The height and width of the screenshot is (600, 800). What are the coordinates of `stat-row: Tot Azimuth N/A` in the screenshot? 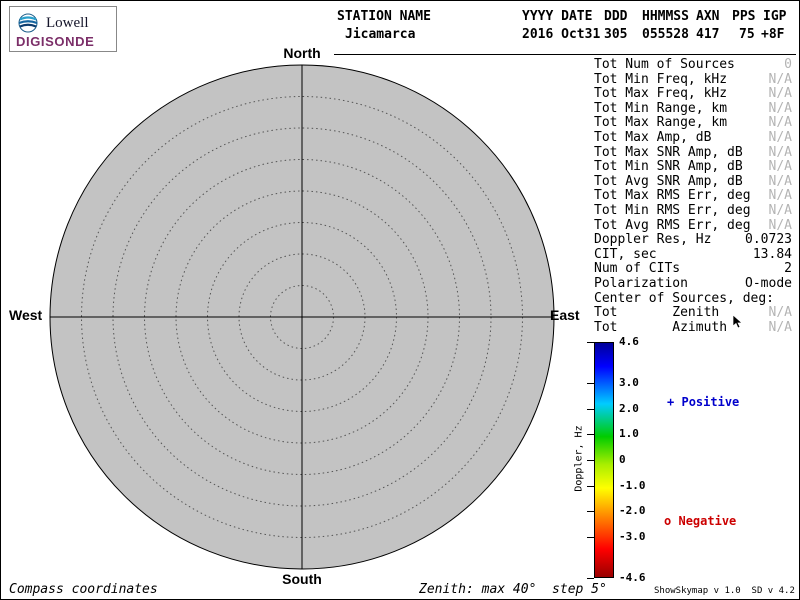 It's located at (693, 327).